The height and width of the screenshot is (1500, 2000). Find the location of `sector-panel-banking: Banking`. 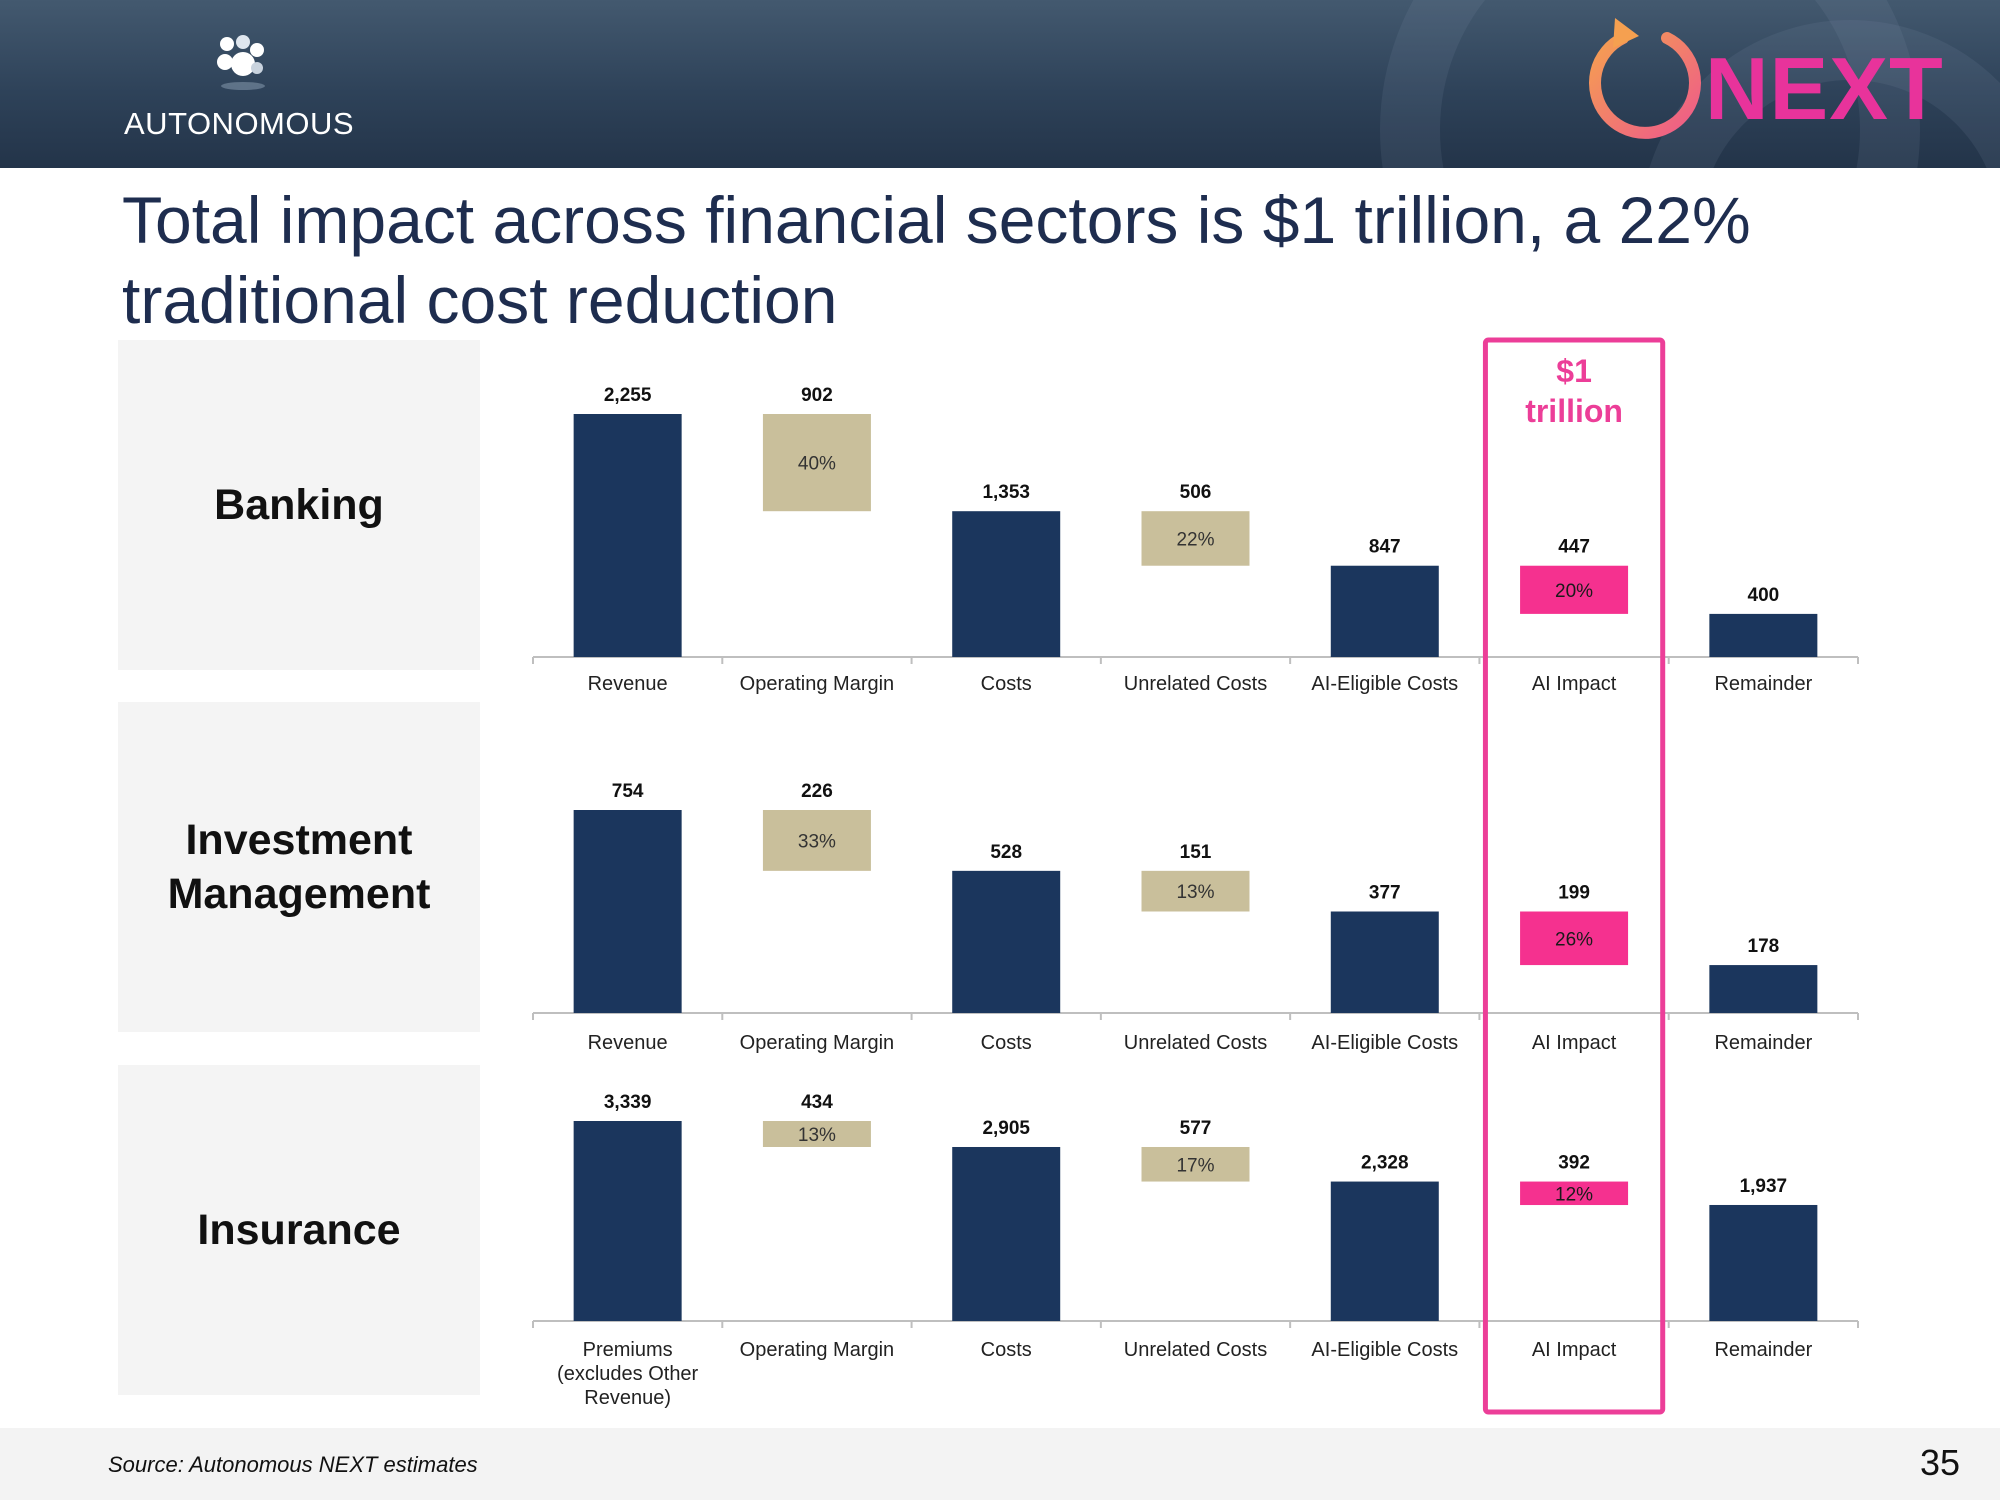

sector-panel-banking: Banking is located at coordinates (299, 505).